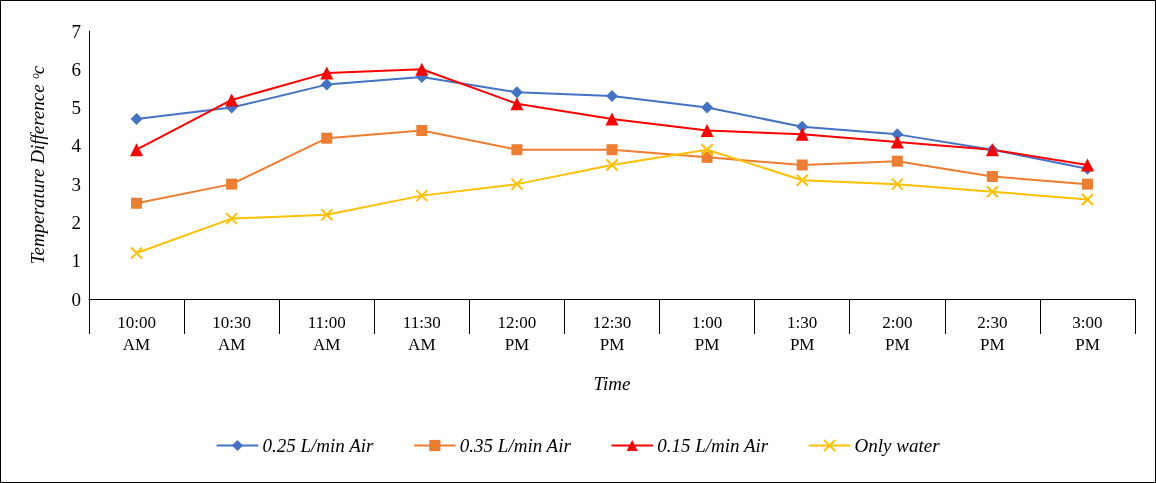  Describe the element at coordinates (76, 69) in the screenshot. I see `y-tick-label: 6` at that location.